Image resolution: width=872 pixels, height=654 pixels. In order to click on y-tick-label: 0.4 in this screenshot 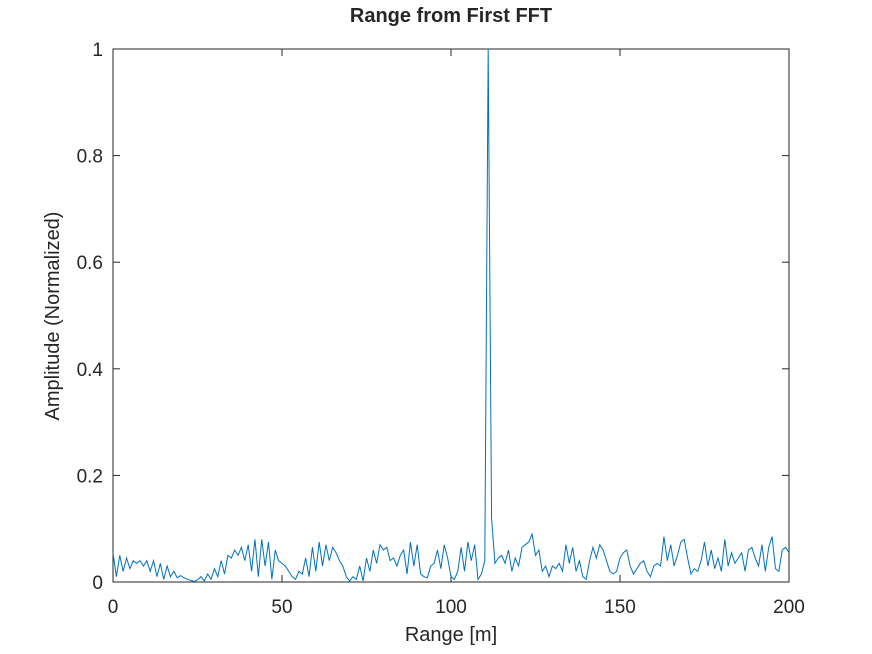, I will do `click(90, 370)`.